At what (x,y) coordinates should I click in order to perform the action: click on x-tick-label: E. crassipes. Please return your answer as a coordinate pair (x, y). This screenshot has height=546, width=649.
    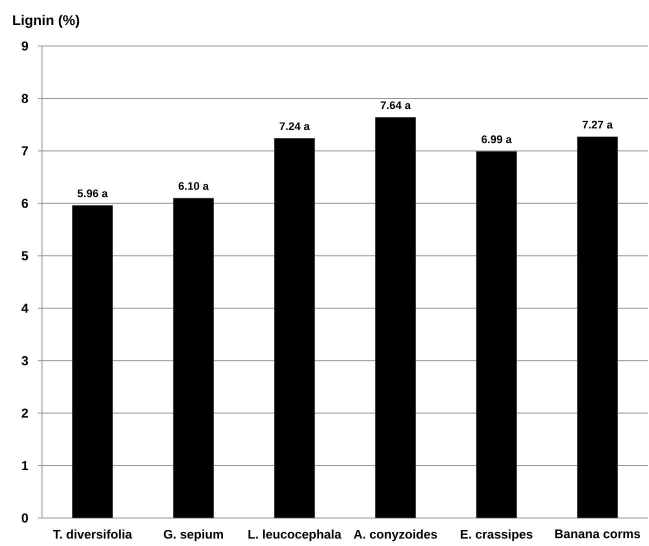
    Looking at the image, I should click on (496, 536).